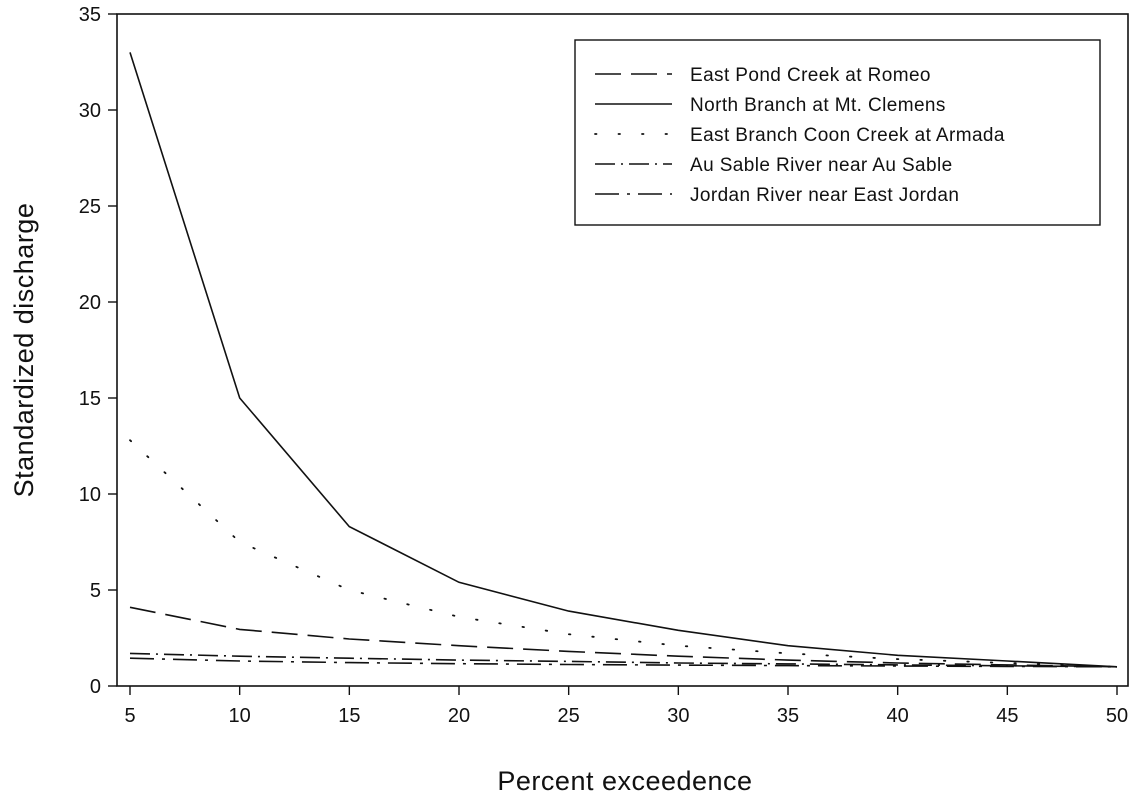 This screenshot has height=798, width=1135. Describe the element at coordinates (90, 303) in the screenshot. I see `y-tick-label: 20` at that location.